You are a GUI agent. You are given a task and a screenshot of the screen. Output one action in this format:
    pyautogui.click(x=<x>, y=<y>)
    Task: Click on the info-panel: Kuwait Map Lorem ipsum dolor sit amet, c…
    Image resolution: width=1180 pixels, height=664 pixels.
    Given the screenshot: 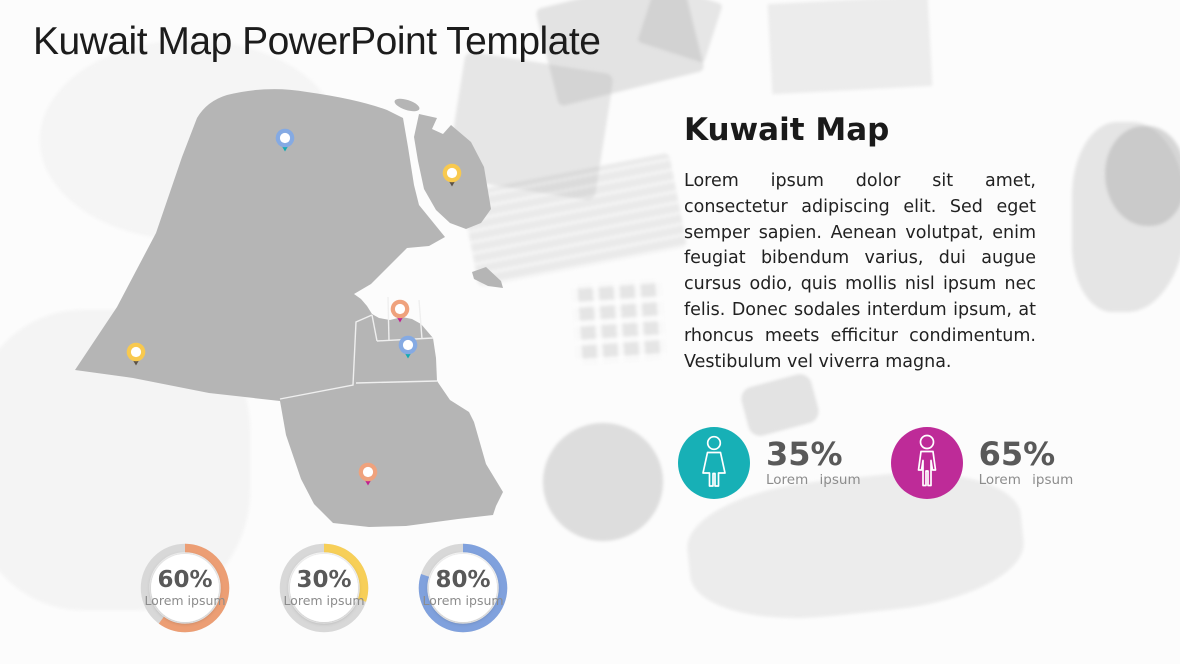 What is the action you would take?
    pyautogui.click(x=860, y=243)
    